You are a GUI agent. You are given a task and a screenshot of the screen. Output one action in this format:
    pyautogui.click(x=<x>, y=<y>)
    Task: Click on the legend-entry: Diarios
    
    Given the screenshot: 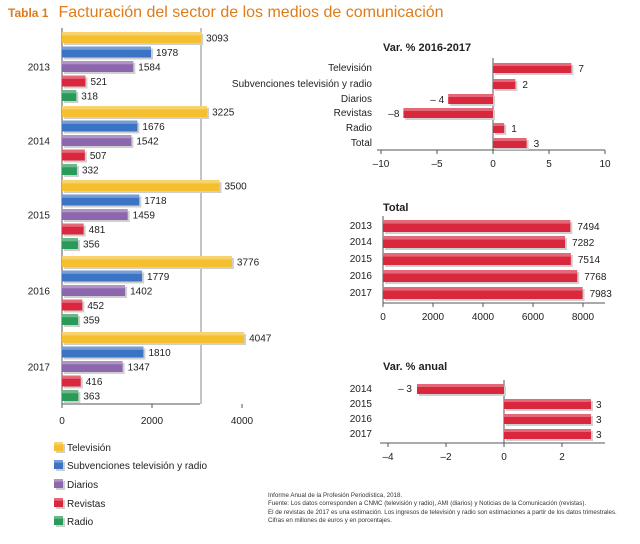 What is the action you would take?
    pyautogui.click(x=82, y=485)
    